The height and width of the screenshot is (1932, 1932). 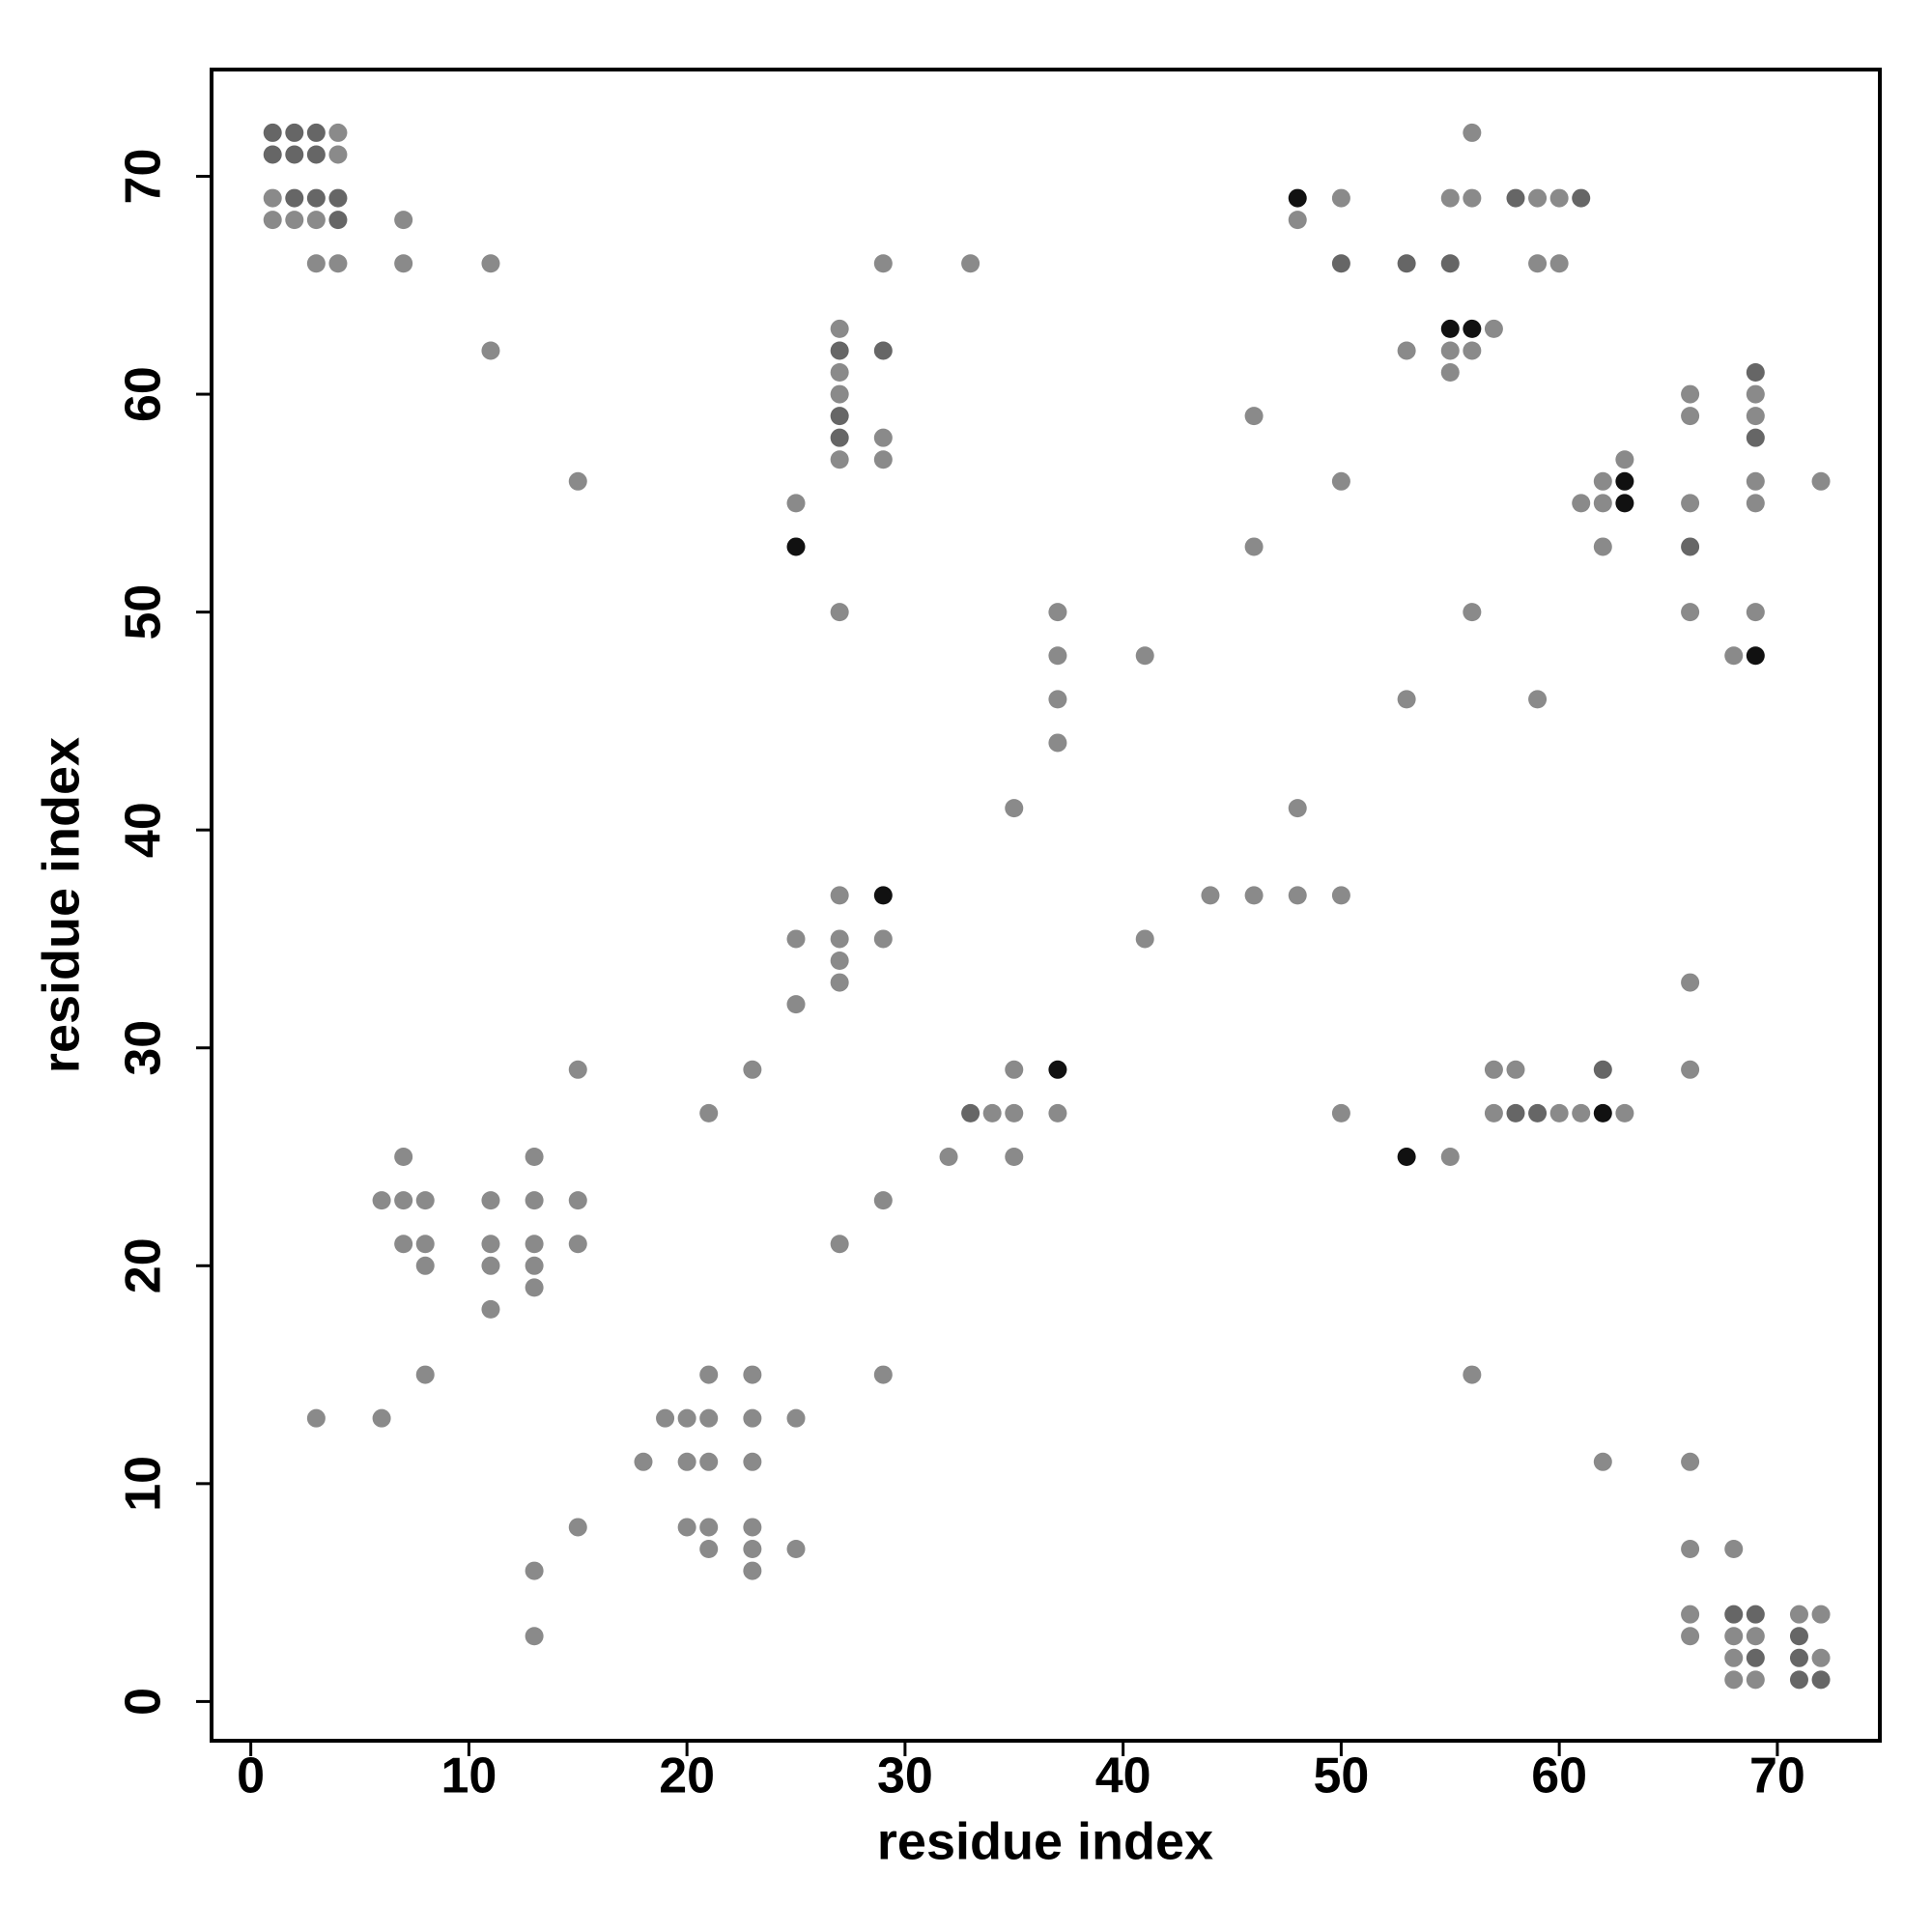 What do you see at coordinates (468, 1776) in the screenshot?
I see `x-tick-label: 10` at bounding box center [468, 1776].